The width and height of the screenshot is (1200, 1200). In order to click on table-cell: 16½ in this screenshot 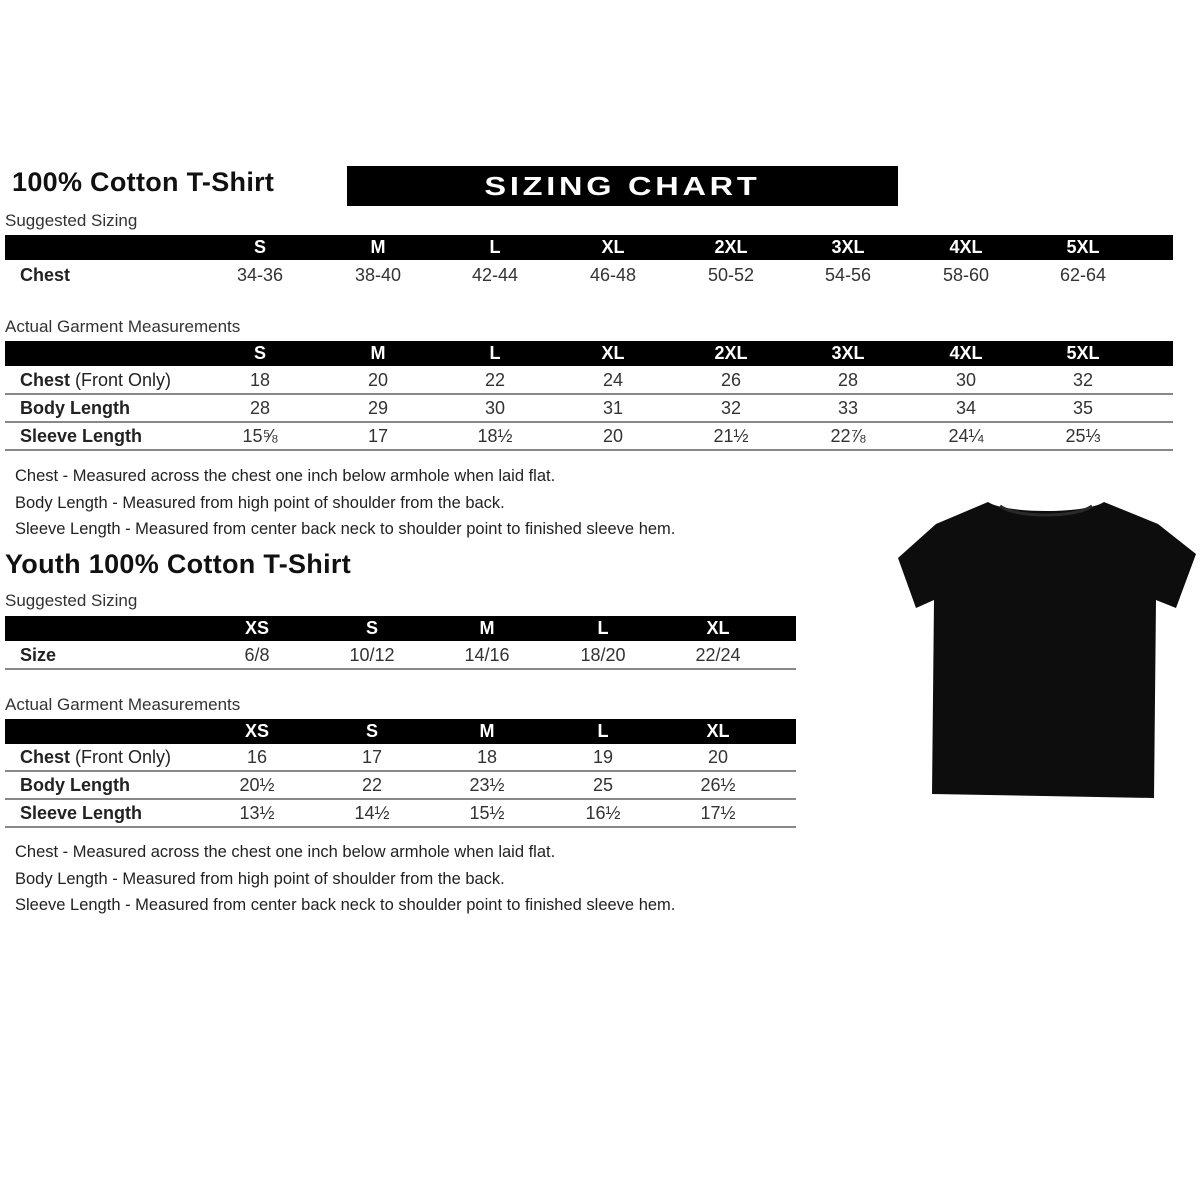, I will do `click(603, 813)`.